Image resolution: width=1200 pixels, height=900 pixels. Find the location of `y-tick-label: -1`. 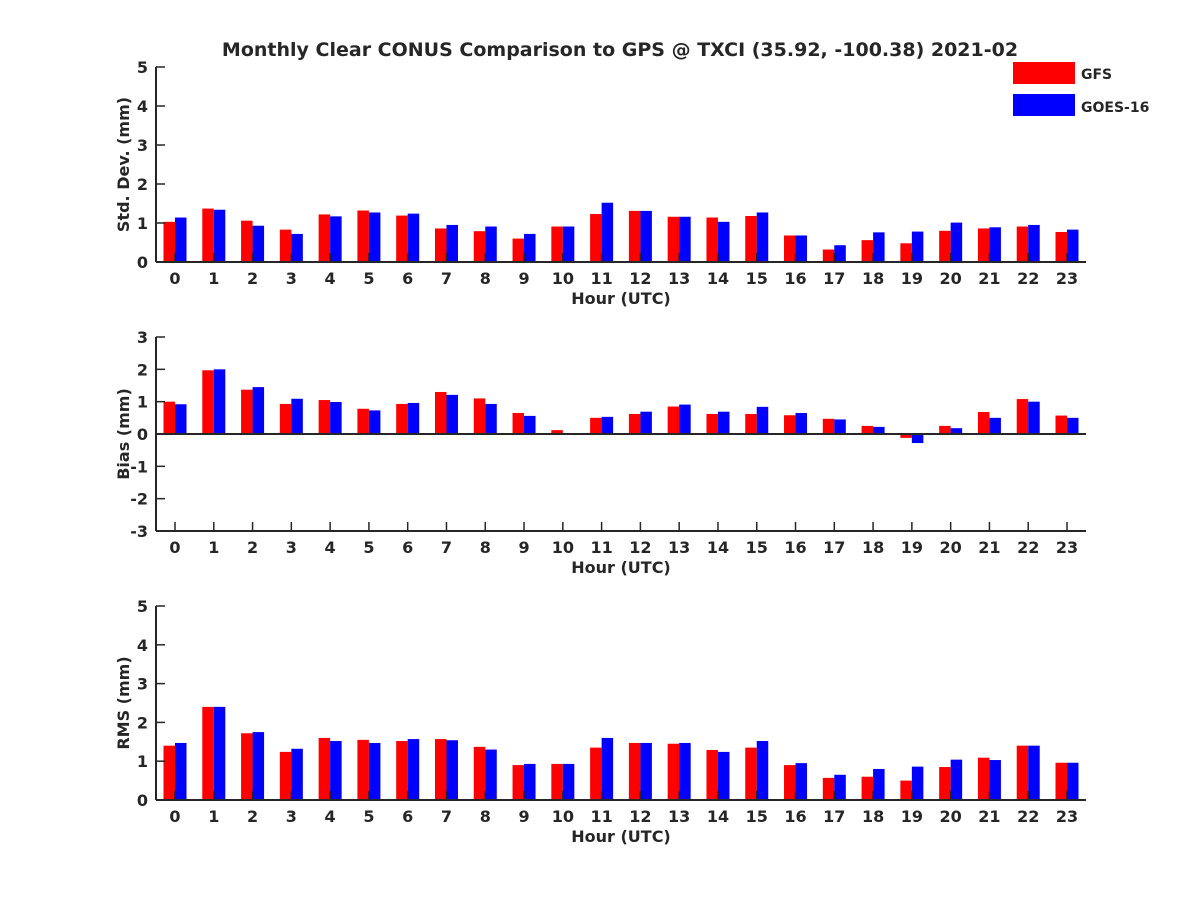

y-tick-label: -1 is located at coordinates (139, 466).